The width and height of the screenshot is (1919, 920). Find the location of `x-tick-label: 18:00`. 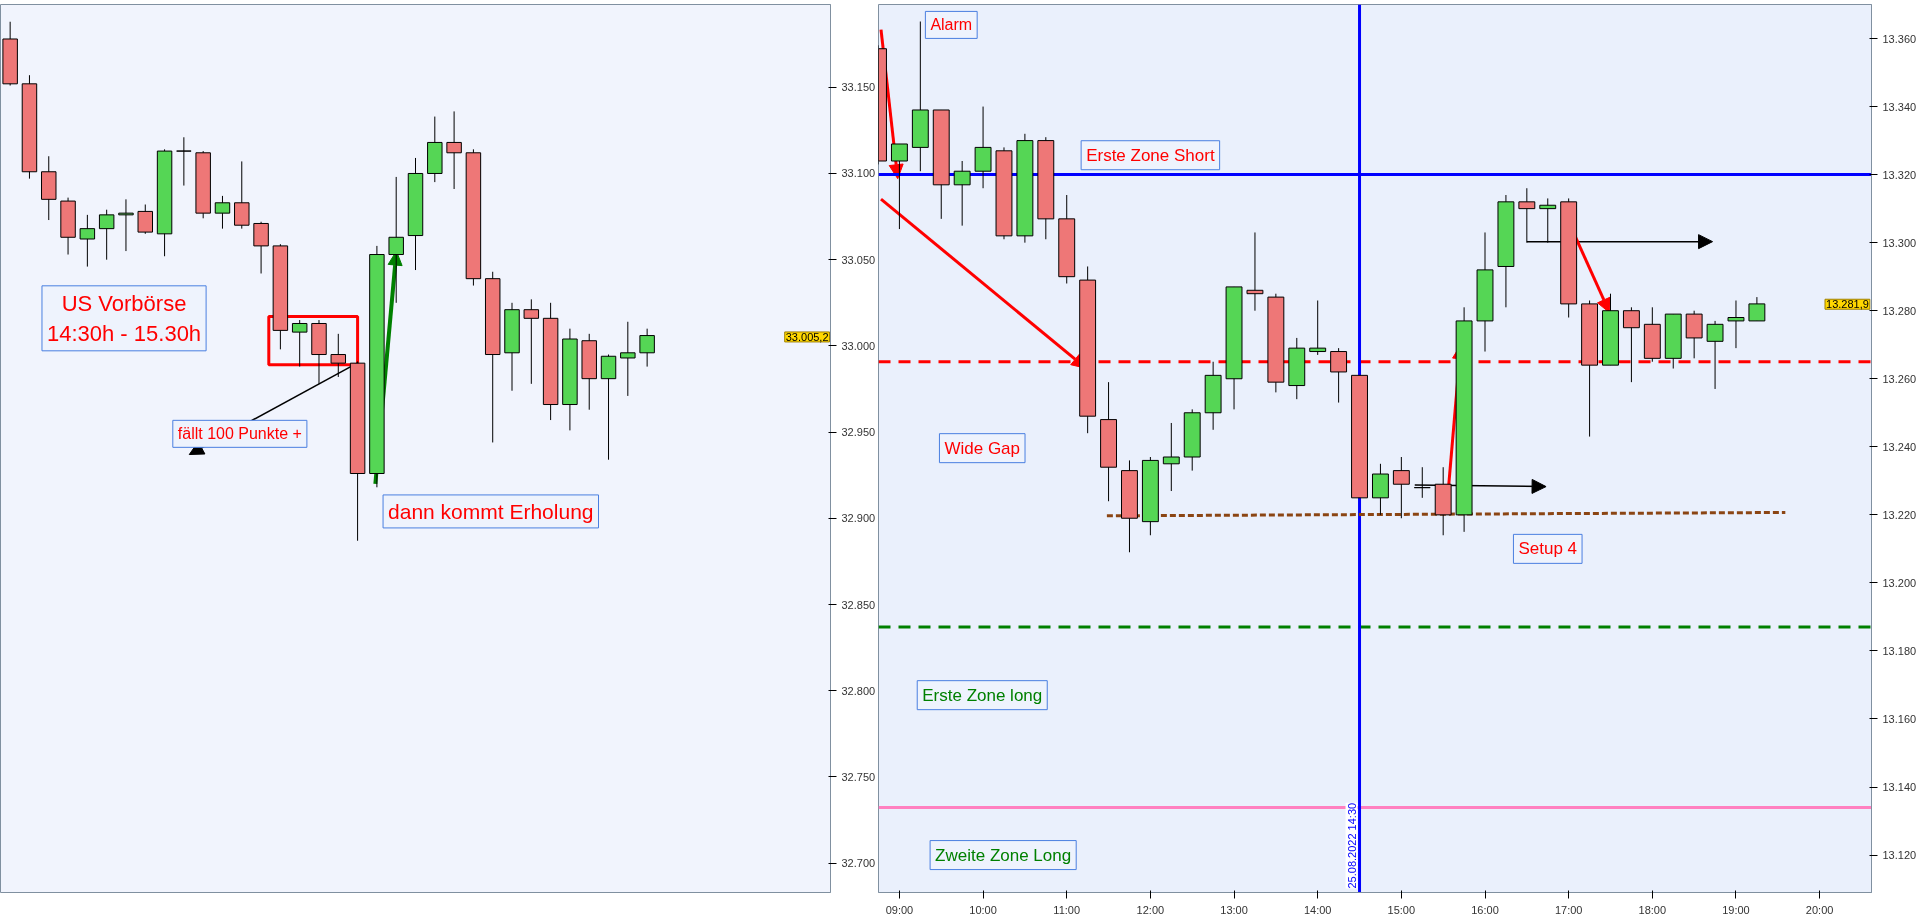

x-tick-label: 18:00 is located at coordinates (1652, 909).